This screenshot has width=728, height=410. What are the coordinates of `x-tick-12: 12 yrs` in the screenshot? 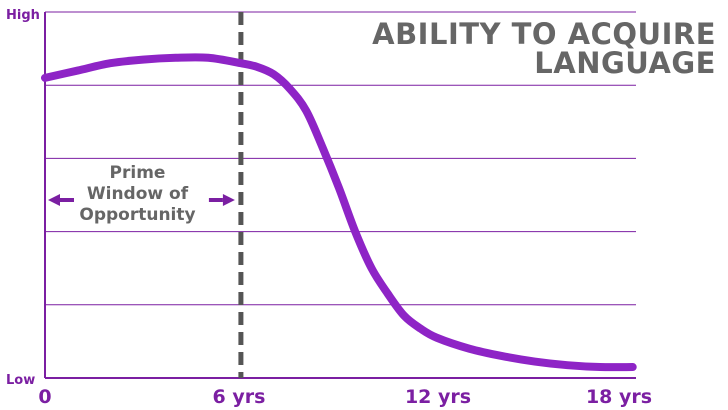 It's located at (438, 397).